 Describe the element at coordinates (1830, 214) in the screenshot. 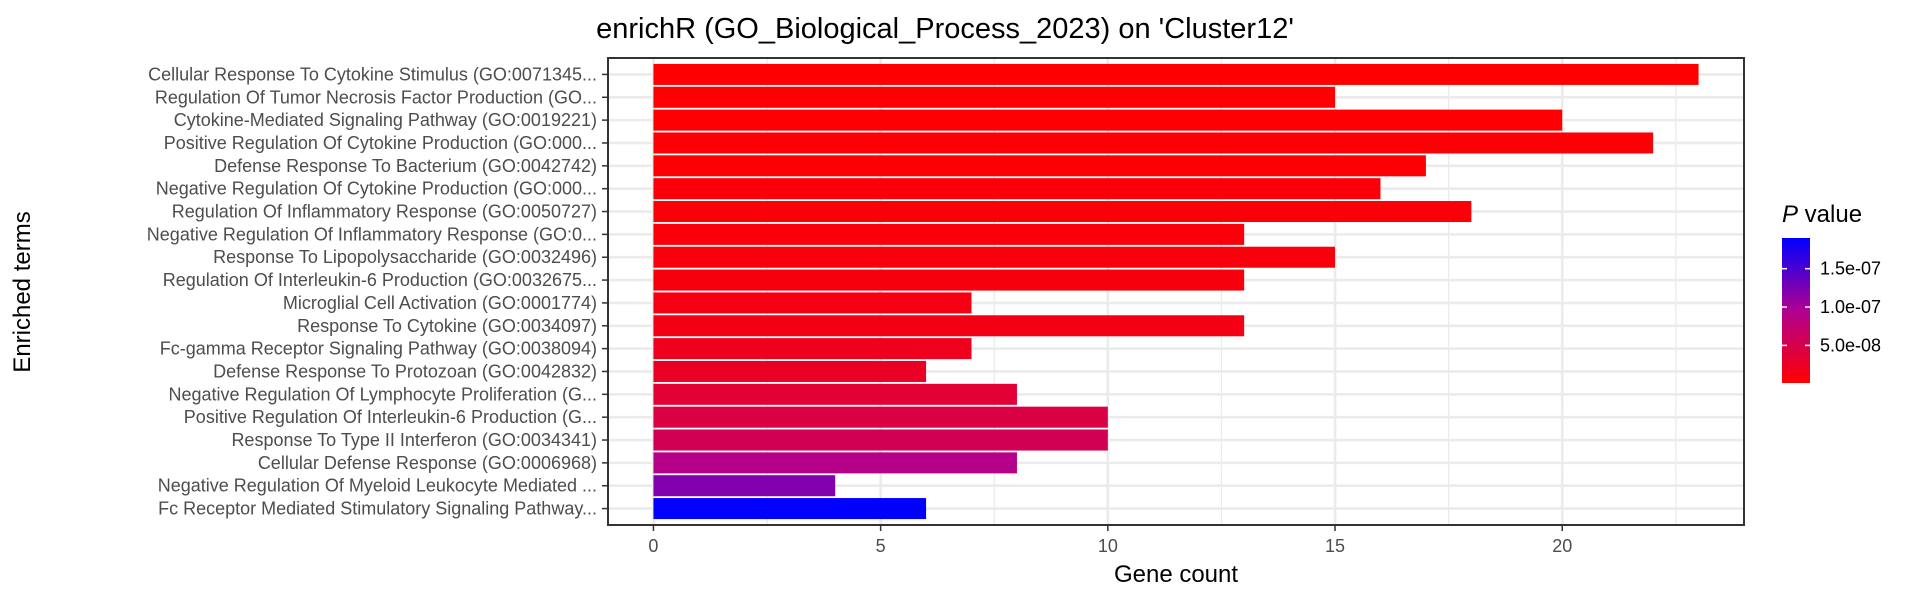

I see `legend-title-rest: value` at that location.